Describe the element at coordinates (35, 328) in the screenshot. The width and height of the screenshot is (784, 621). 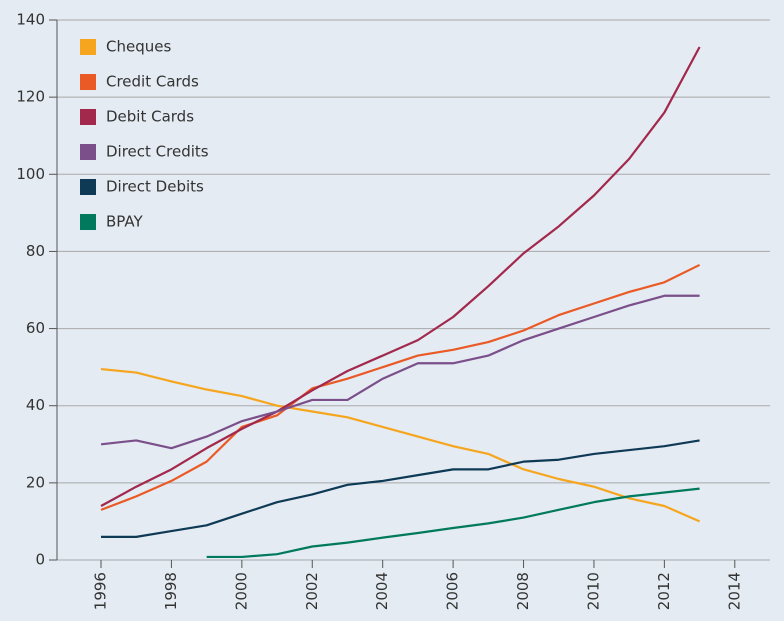
I see `y-tick-label: 60` at that location.